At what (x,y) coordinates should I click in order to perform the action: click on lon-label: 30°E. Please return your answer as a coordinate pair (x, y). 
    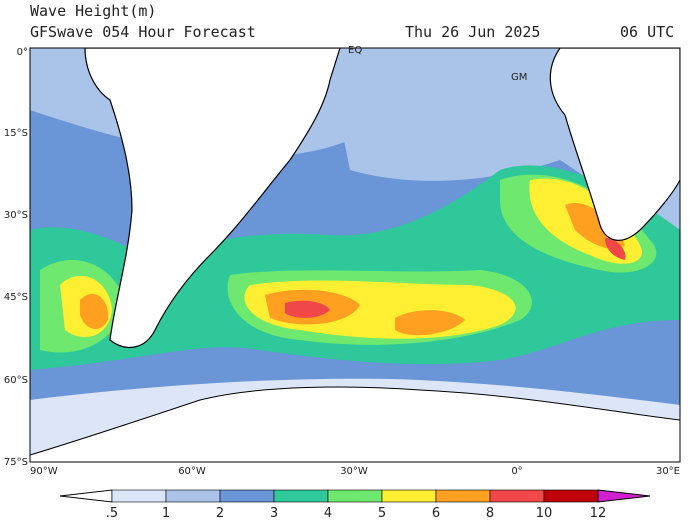
    Looking at the image, I should click on (668, 471).